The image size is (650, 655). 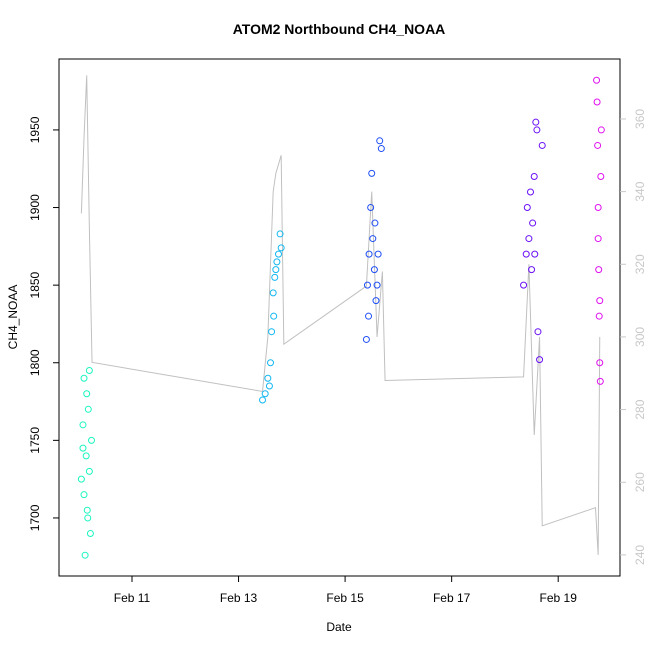 What do you see at coordinates (640, 409) in the screenshot?
I see `y2-tick-label: 280` at bounding box center [640, 409].